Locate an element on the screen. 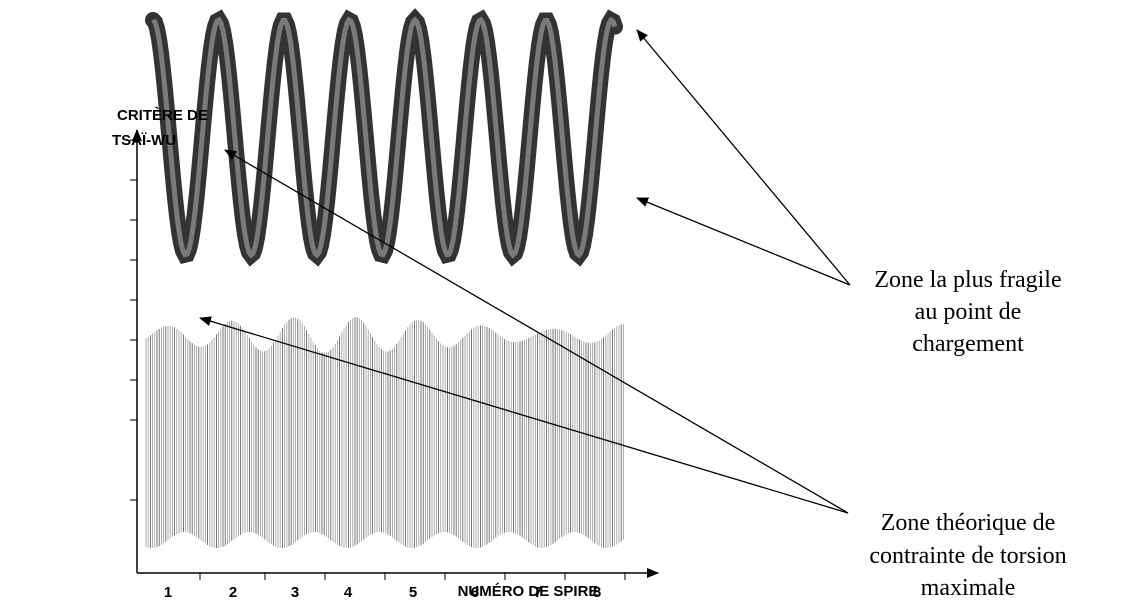 The width and height of the screenshot is (1124, 603). x-tick-label: 8 is located at coordinates (597, 592).